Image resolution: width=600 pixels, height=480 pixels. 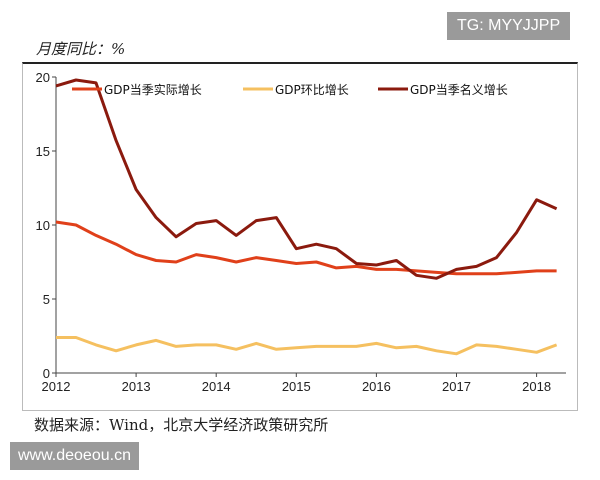 I want to click on x-tick-label: 2015, so click(x=296, y=386).